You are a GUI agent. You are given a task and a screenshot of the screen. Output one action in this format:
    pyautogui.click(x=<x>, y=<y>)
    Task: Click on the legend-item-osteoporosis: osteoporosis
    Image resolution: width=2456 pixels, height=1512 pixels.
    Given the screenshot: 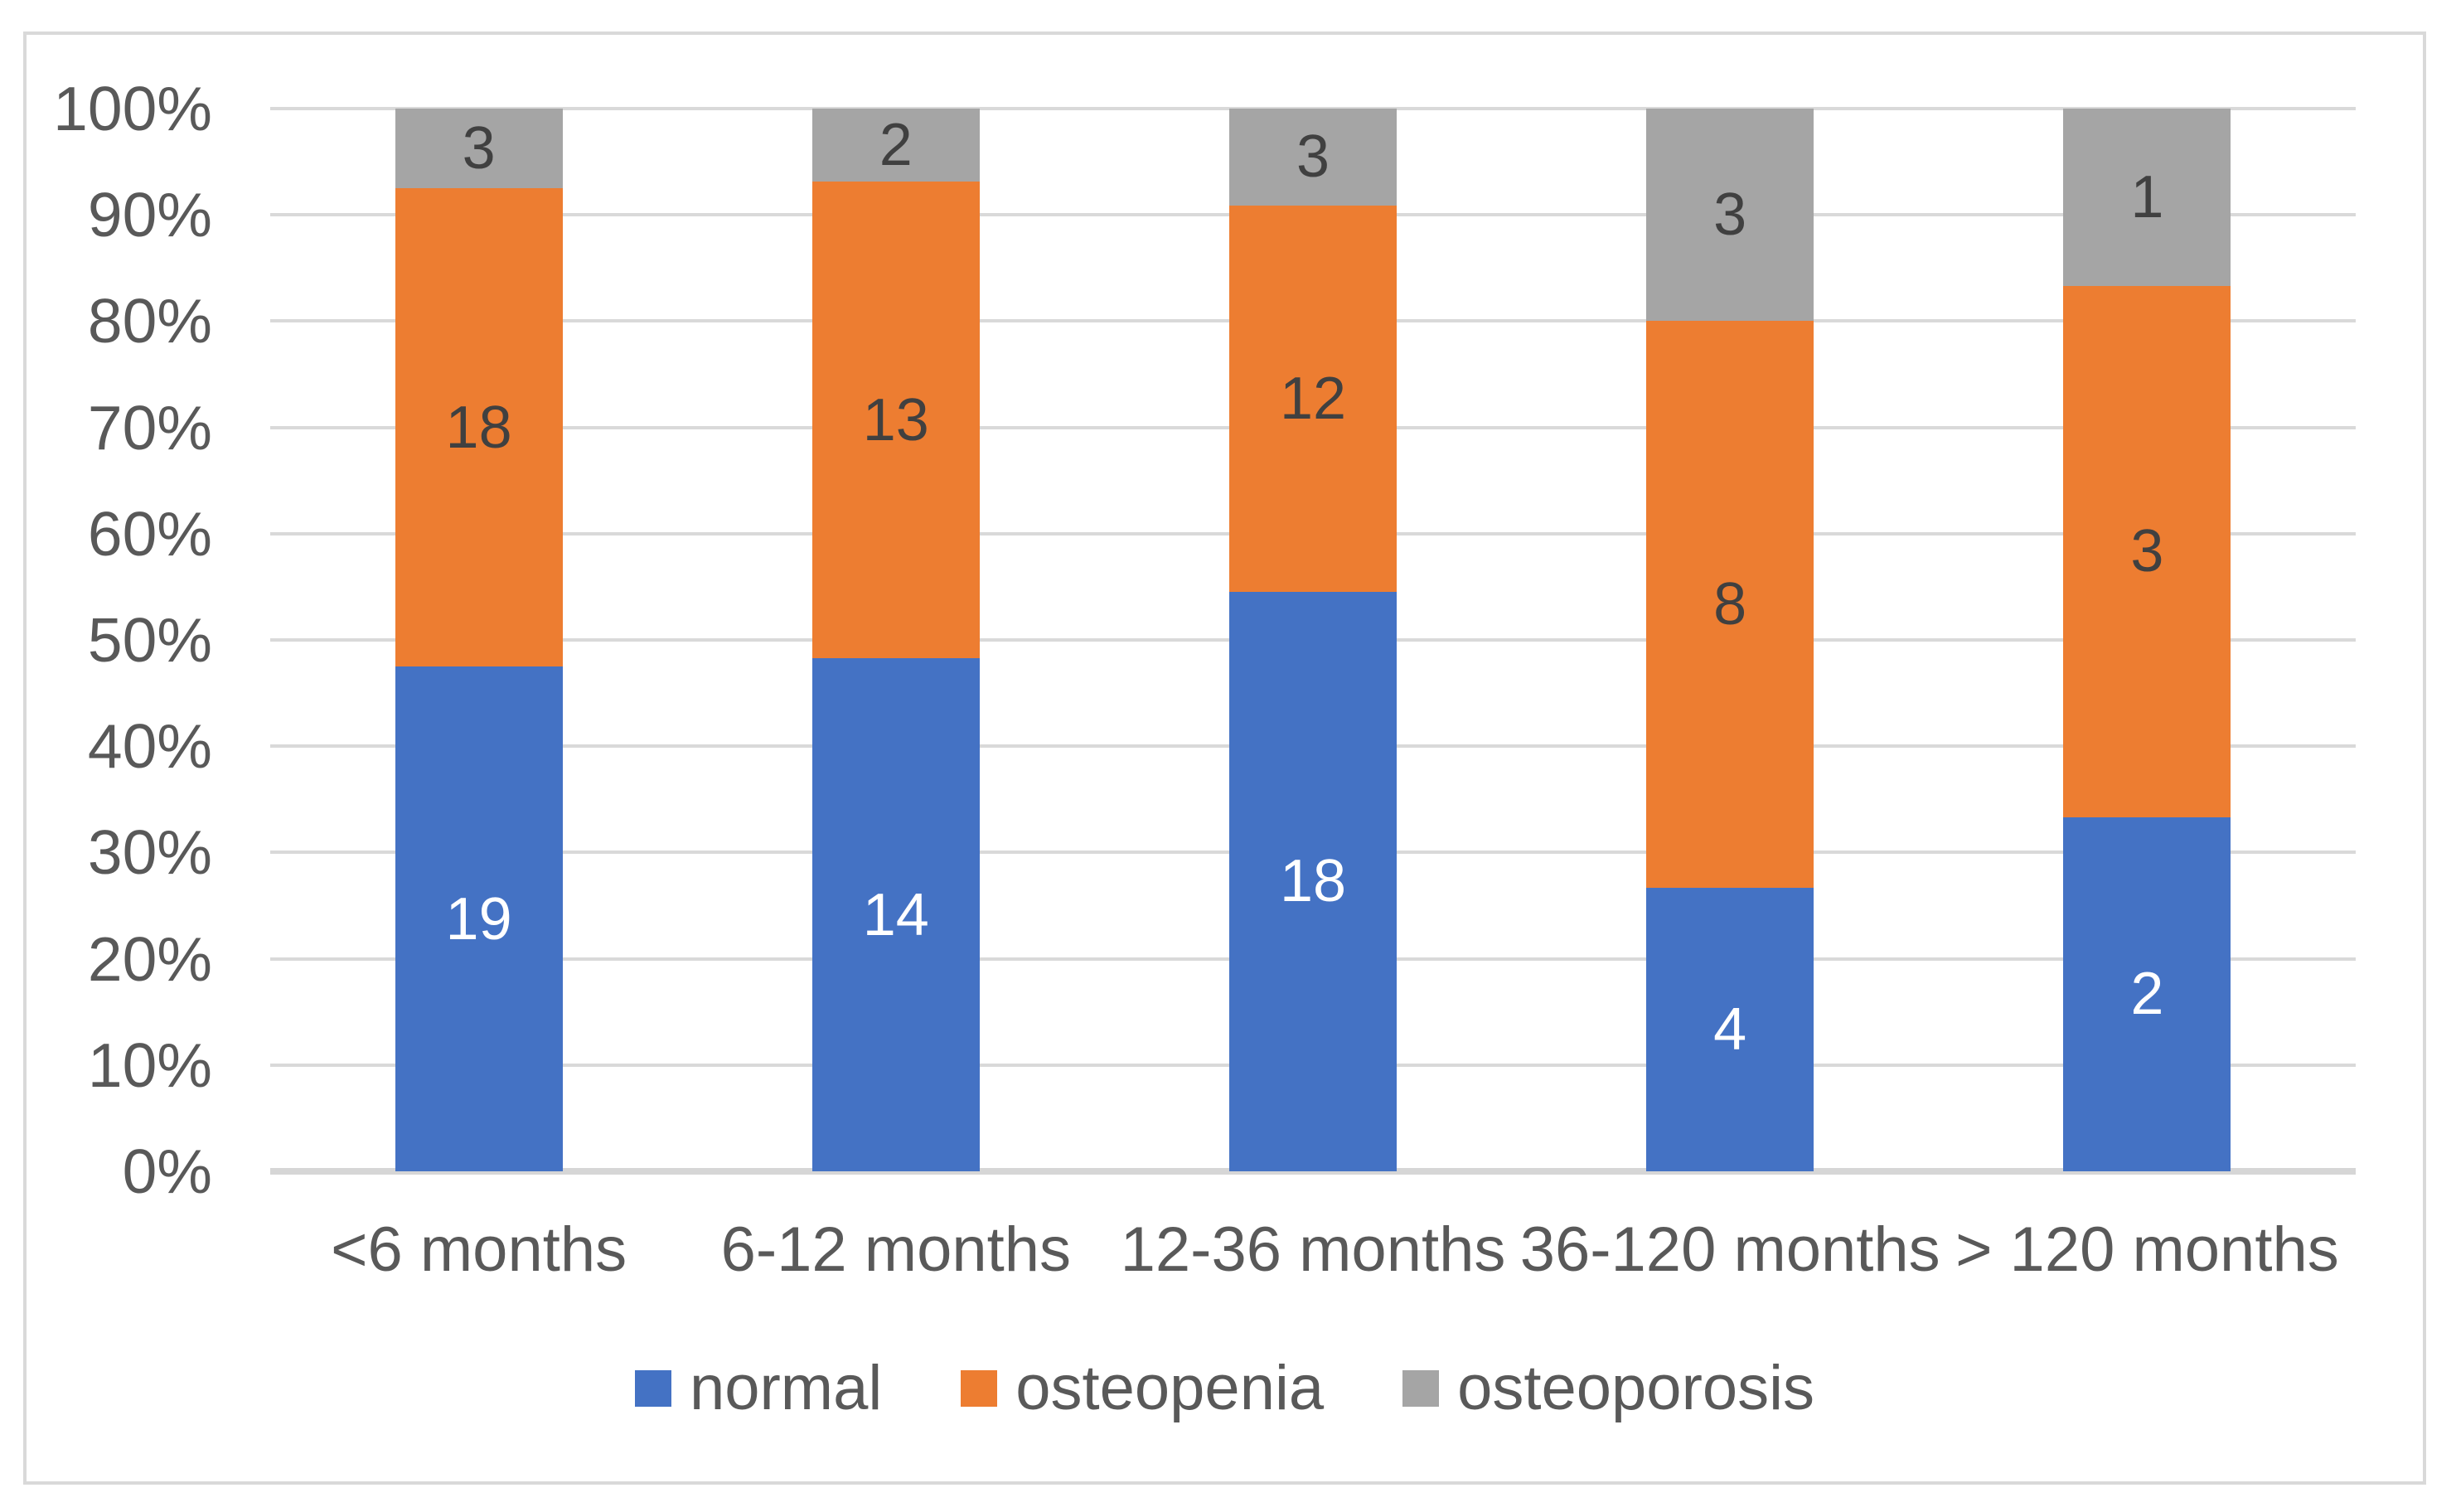 What is the action you would take?
    pyautogui.click(x=1608, y=1388)
    